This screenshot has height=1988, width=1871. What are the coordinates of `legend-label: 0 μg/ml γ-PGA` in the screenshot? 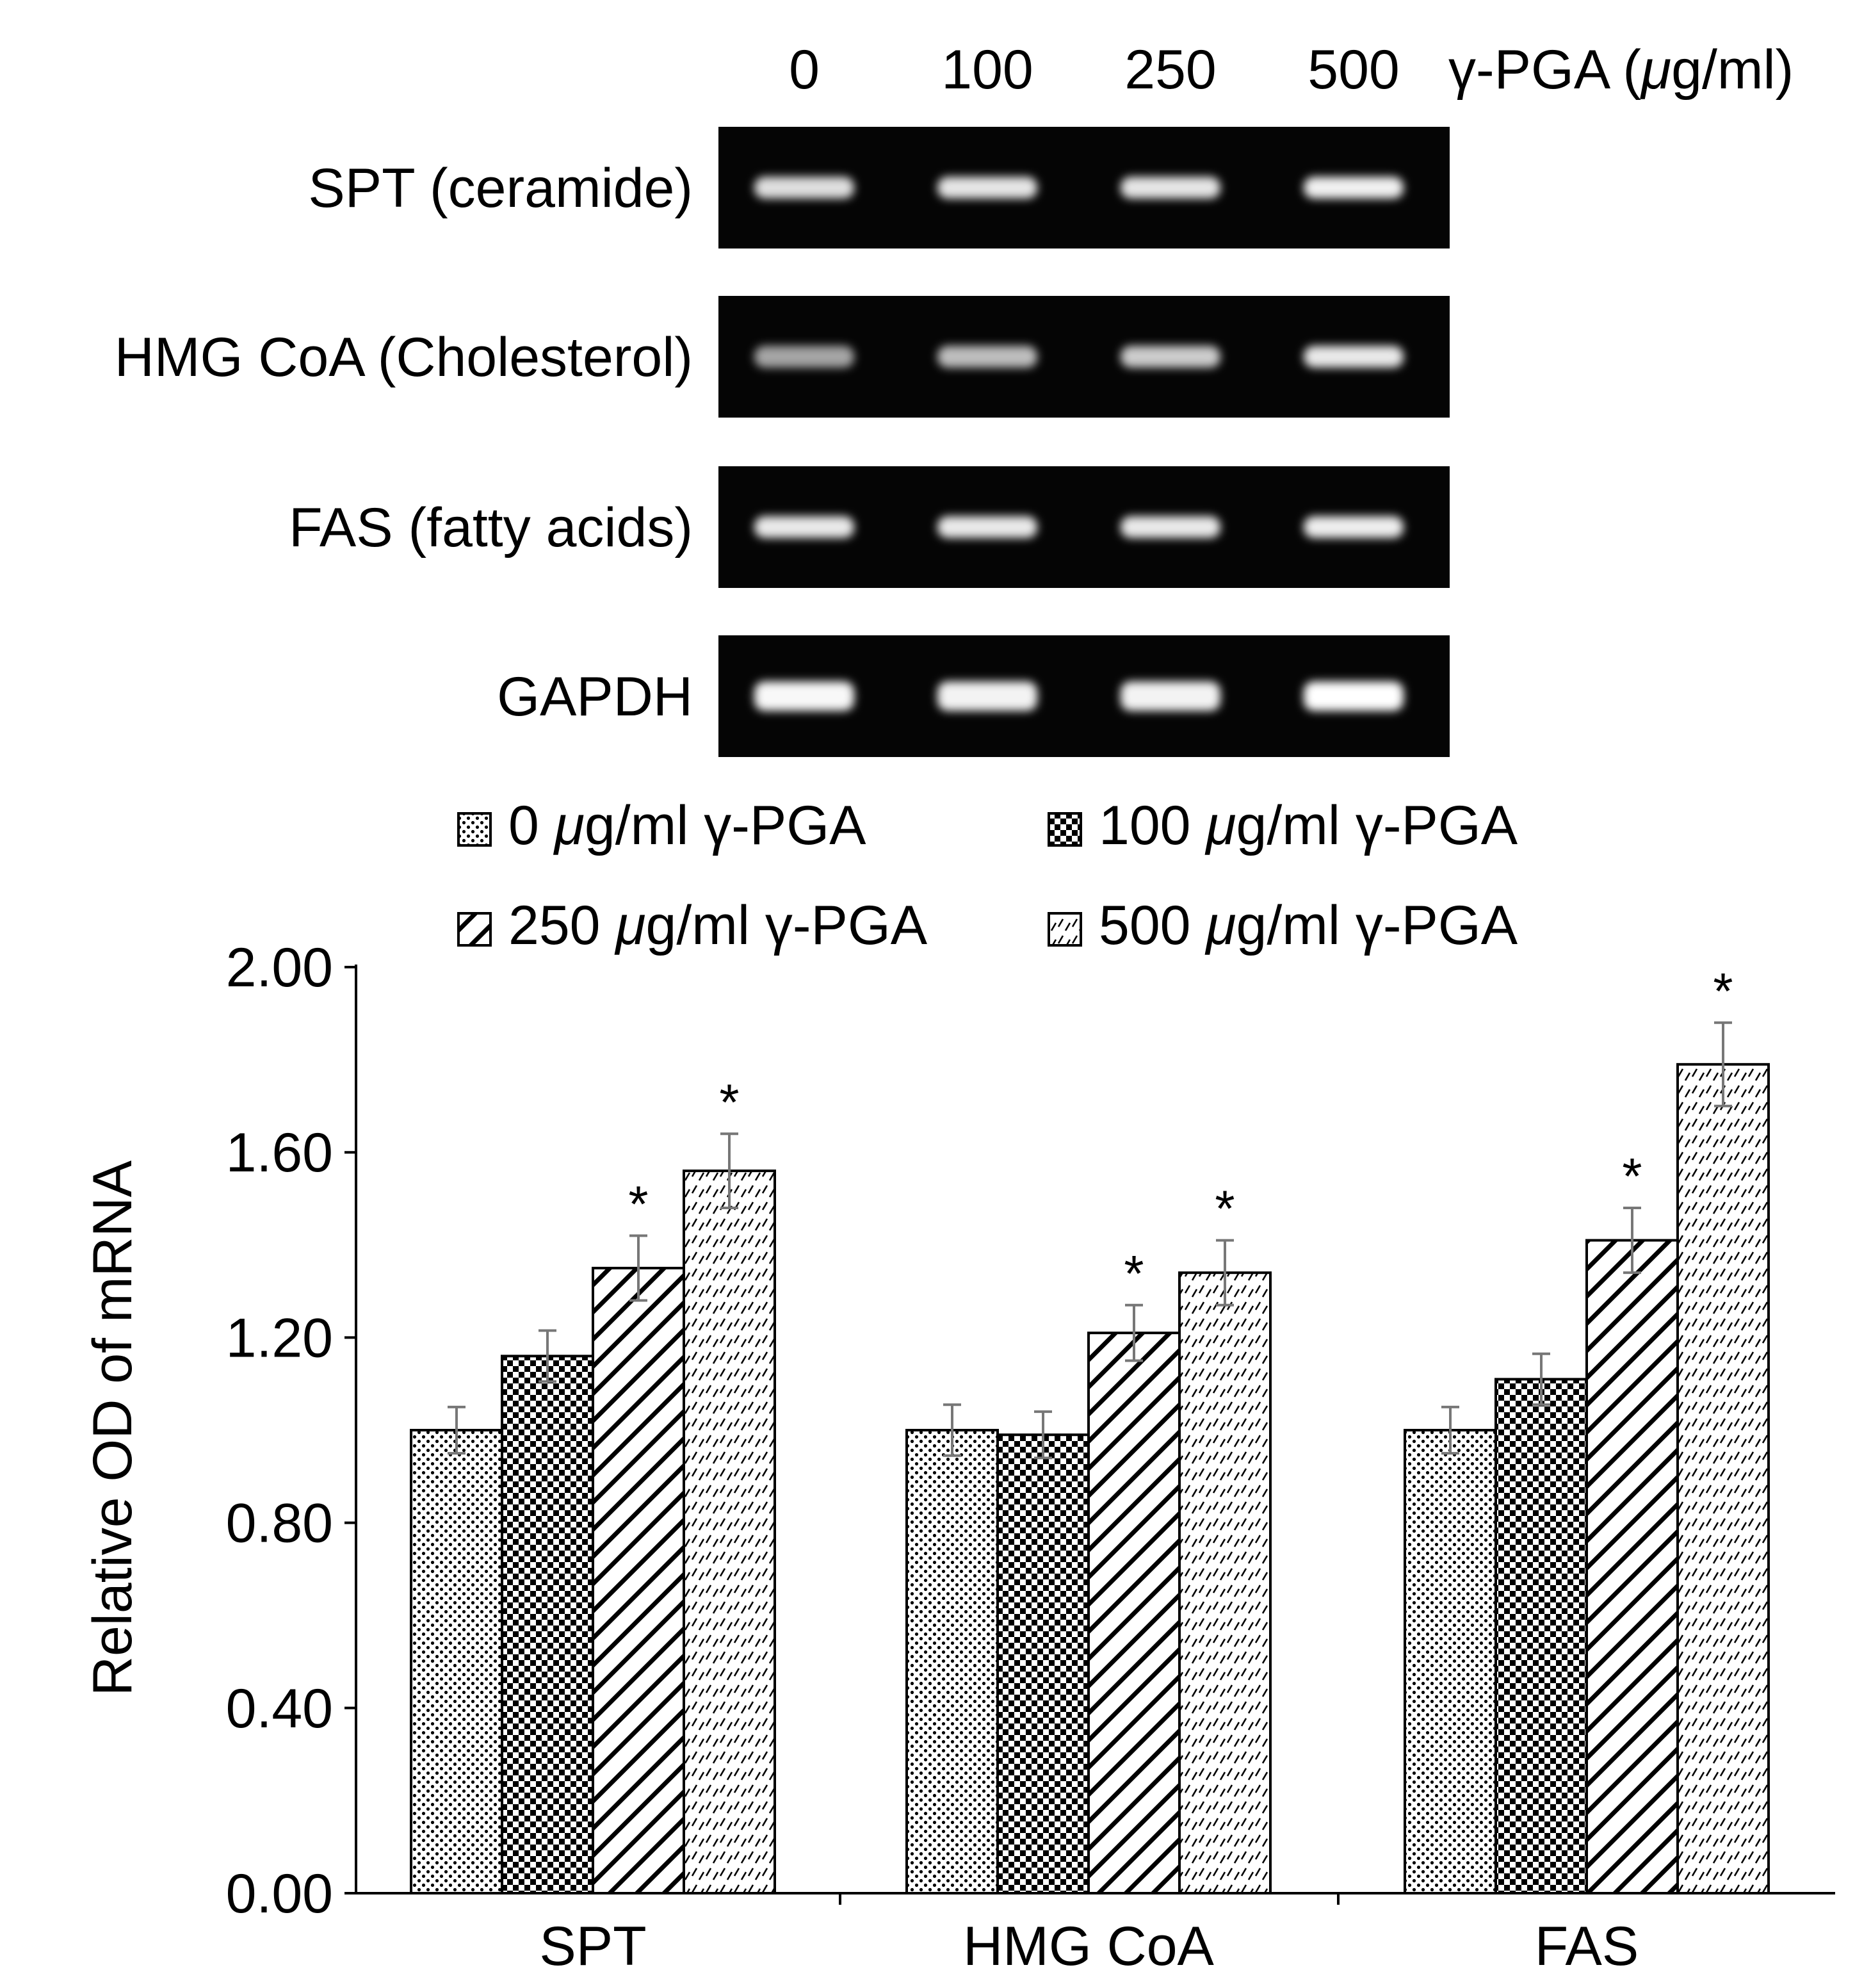 It's located at (687, 825).